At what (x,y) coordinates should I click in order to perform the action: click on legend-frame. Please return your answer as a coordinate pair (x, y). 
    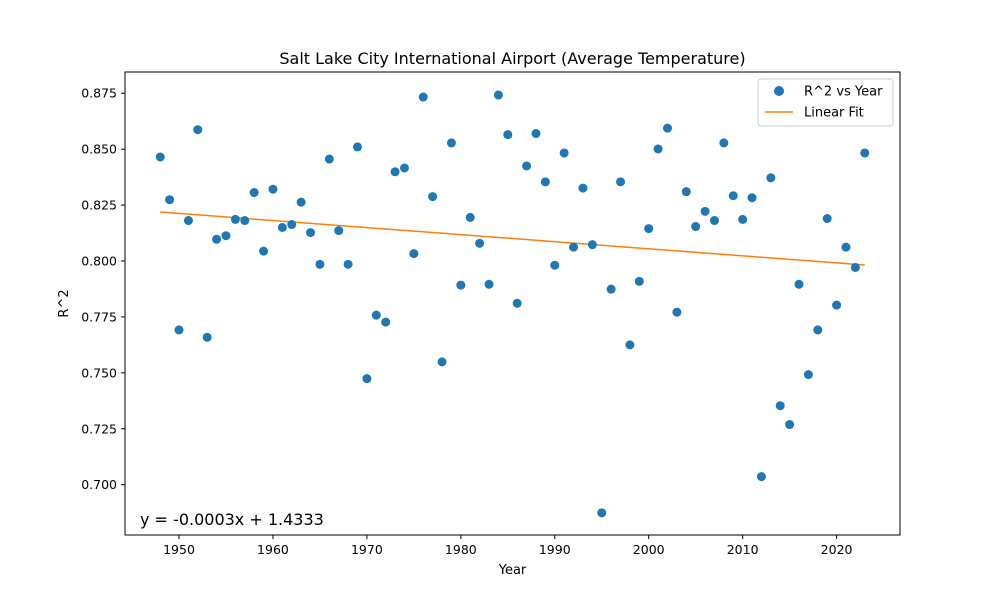
    Looking at the image, I should click on (825, 102).